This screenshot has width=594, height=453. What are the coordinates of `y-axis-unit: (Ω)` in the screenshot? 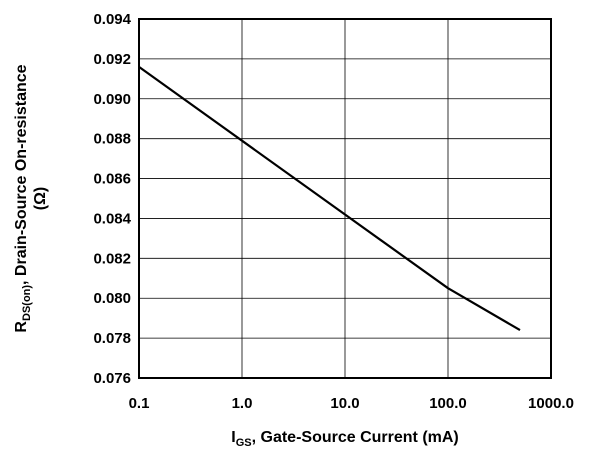 It's located at (40, 198).